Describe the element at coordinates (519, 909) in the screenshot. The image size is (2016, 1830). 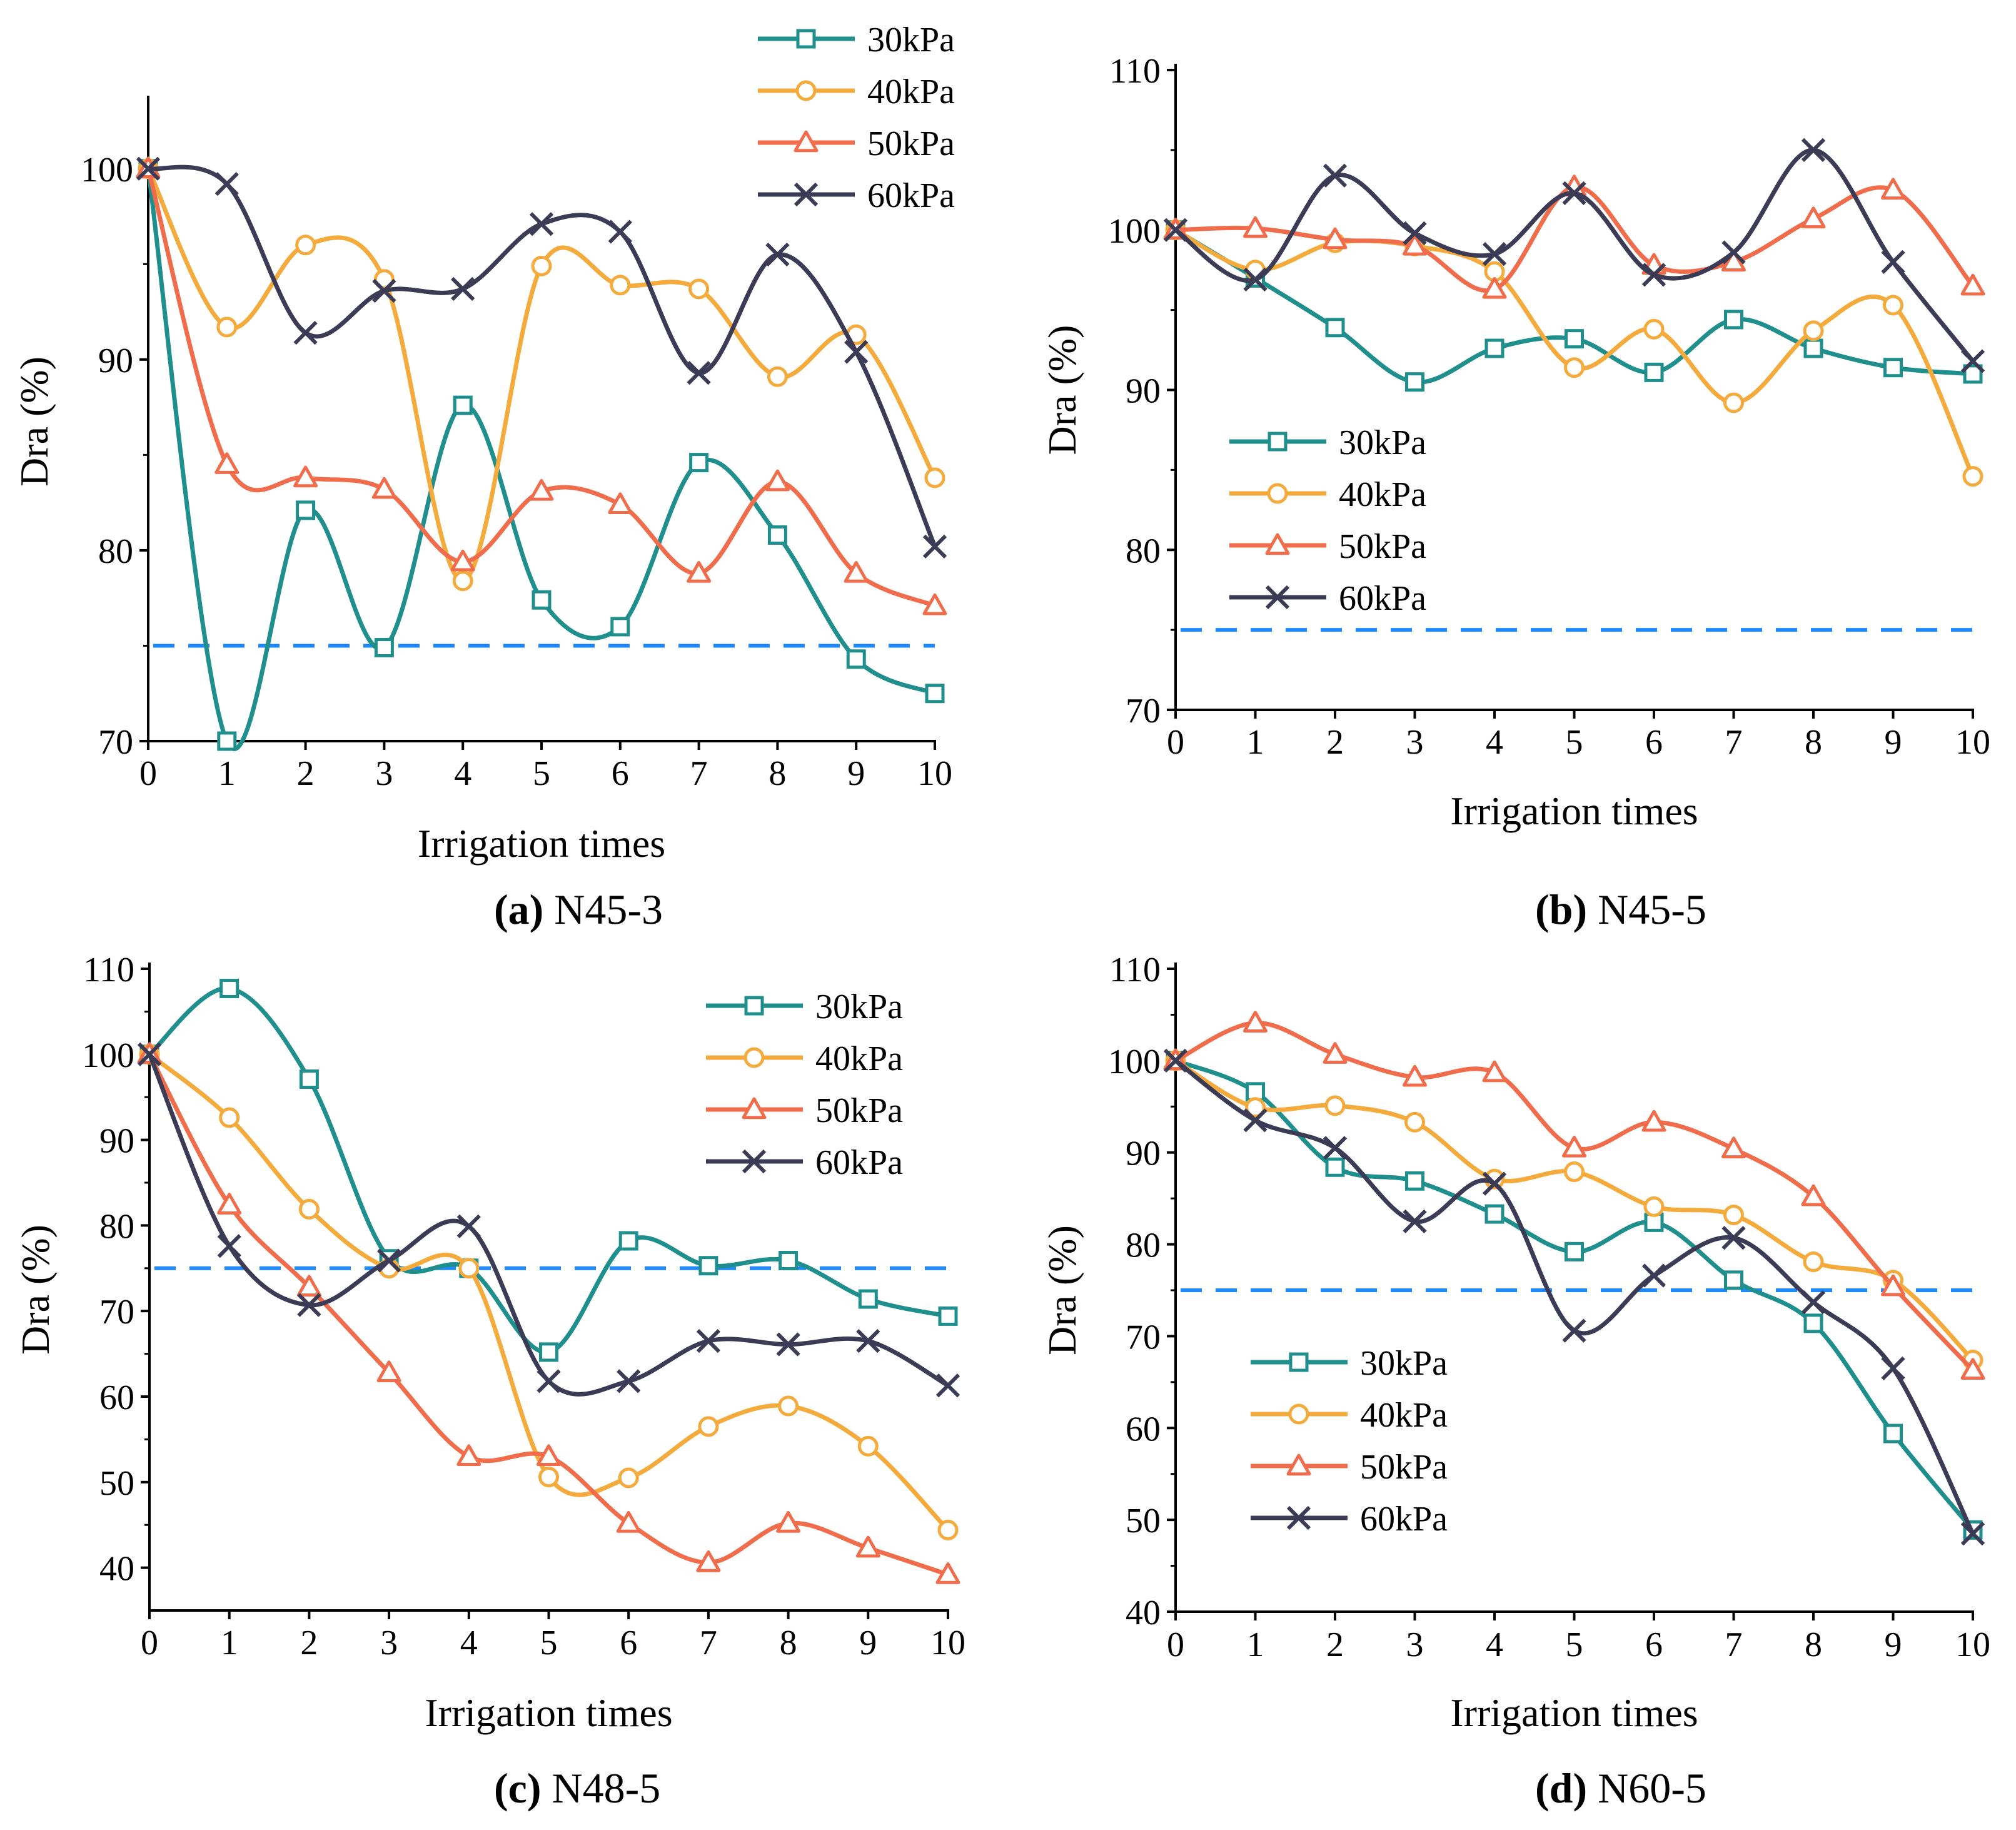
I see `caption-letter: (a)` at that location.